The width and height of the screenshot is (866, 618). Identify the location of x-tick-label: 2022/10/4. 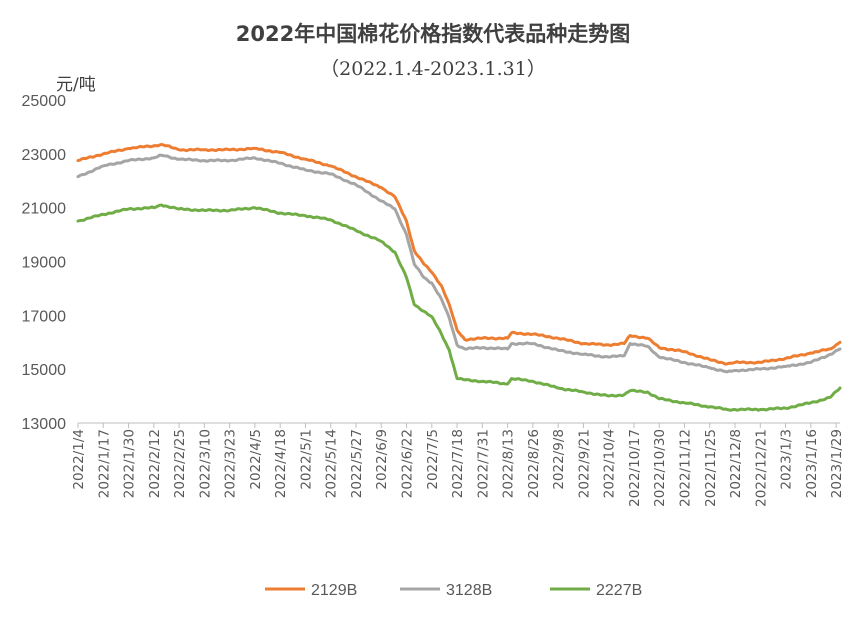
(610, 463).